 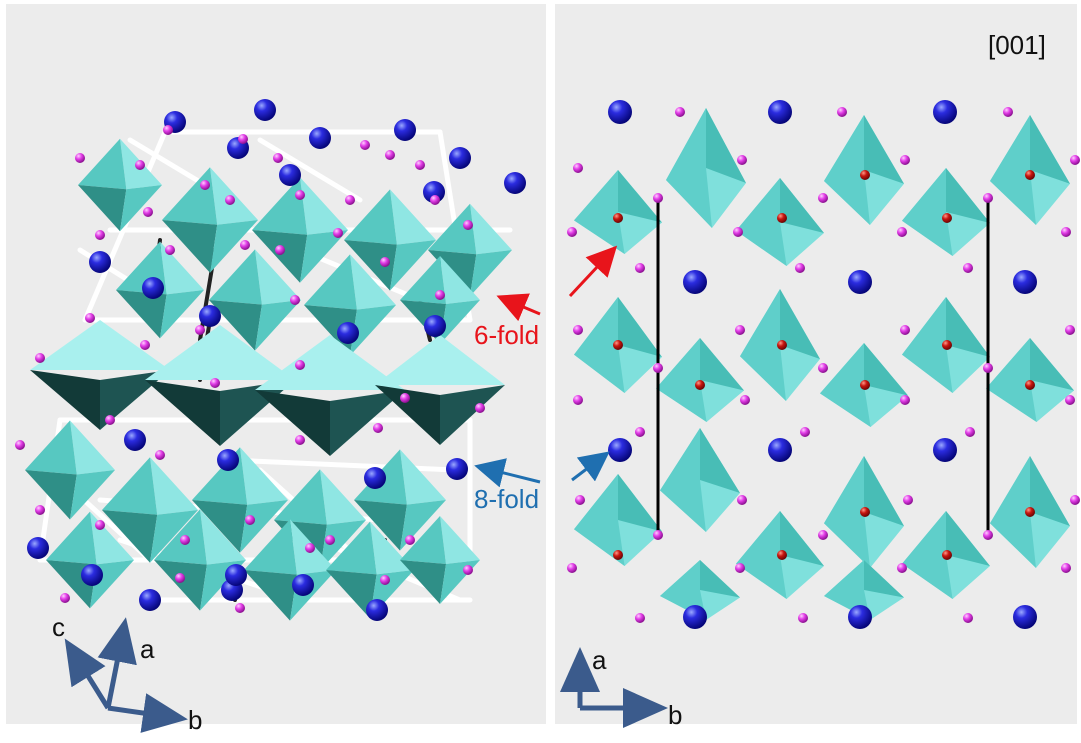 What do you see at coordinates (507, 335) in the screenshot?
I see `six-fold-label: 6-fold` at bounding box center [507, 335].